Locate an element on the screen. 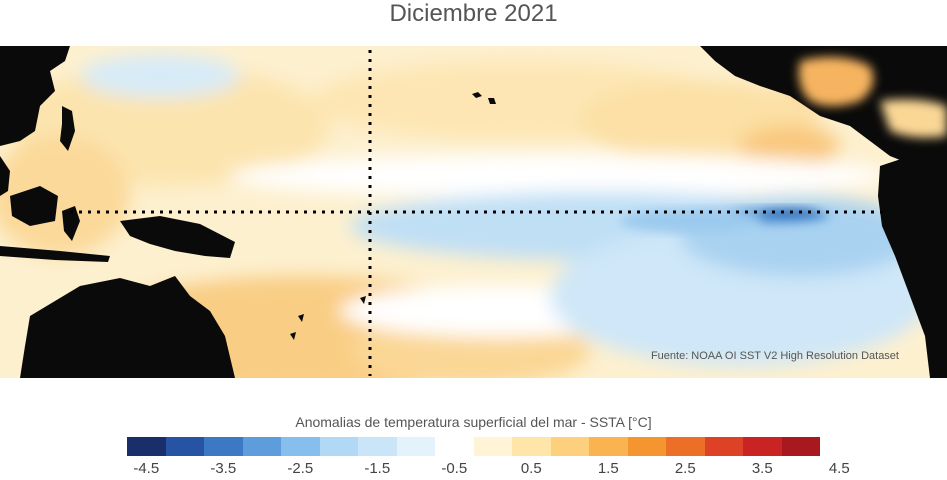  colorbar-tick-label: -1.5 is located at coordinates (377, 468).